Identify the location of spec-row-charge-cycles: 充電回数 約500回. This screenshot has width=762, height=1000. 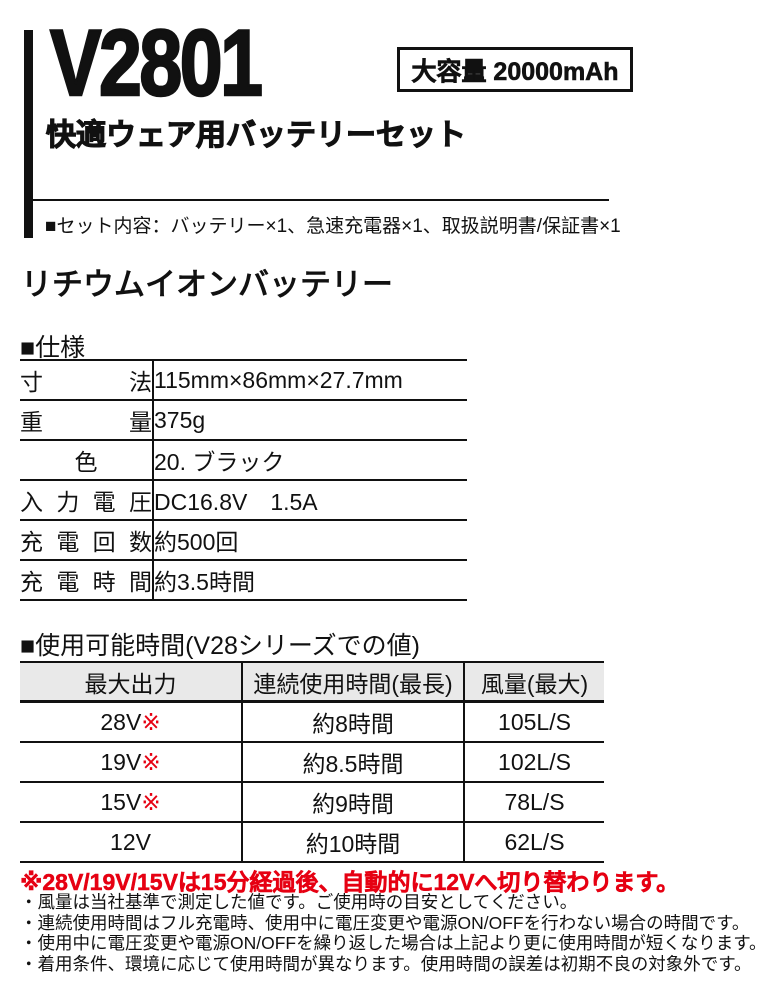
(243, 540).